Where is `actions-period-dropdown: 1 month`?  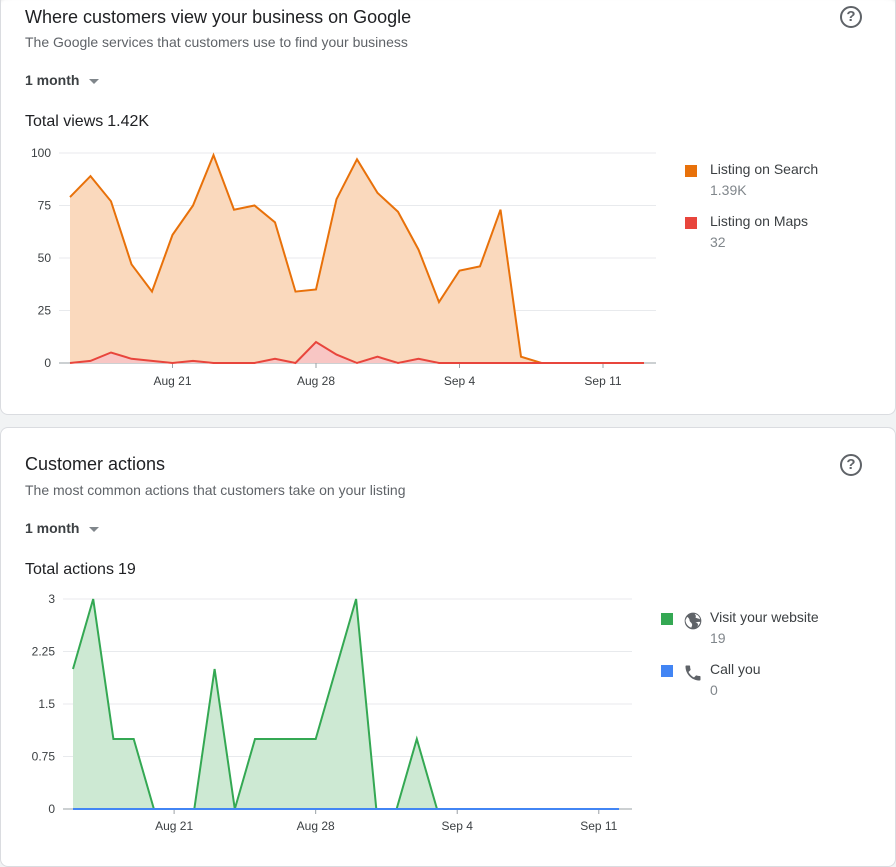
actions-period-dropdown: 1 month is located at coordinates (62, 528).